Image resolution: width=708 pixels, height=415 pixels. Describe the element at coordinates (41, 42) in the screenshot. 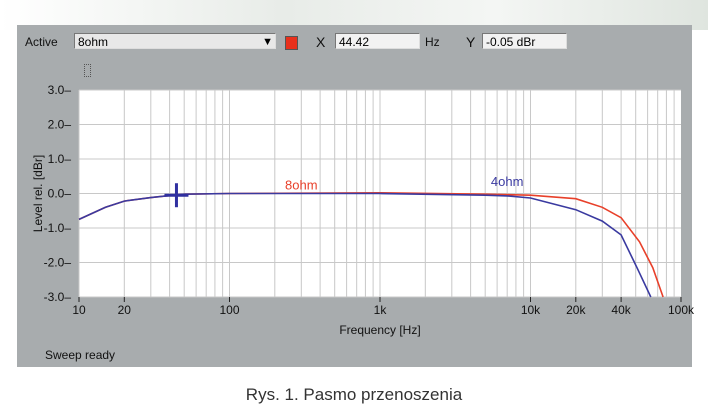

I see `active-label: Active` at that location.